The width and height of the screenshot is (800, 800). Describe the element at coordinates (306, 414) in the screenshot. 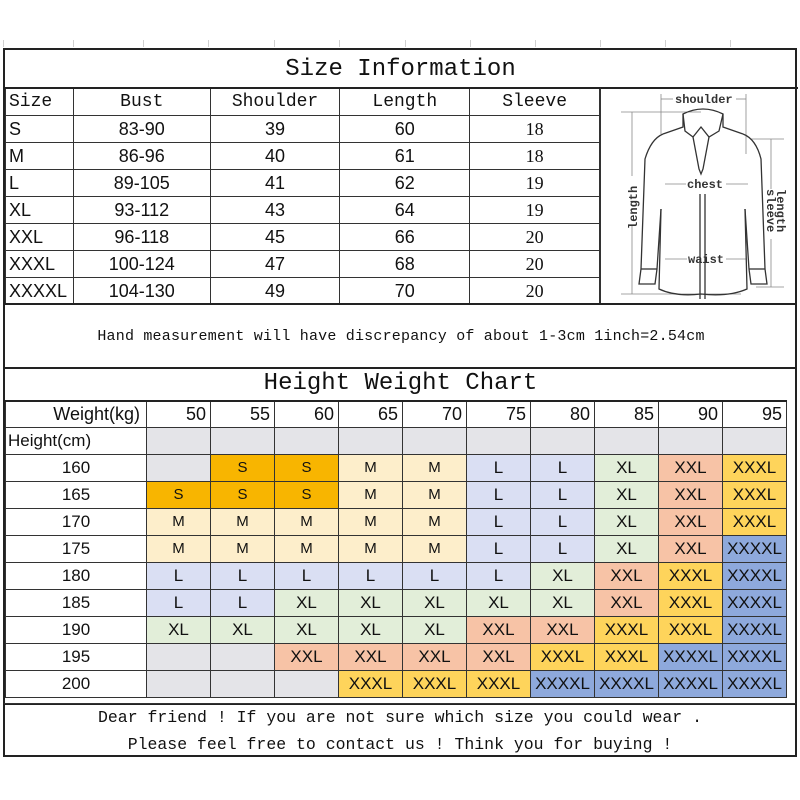

I see `weight-value: 60` at that location.